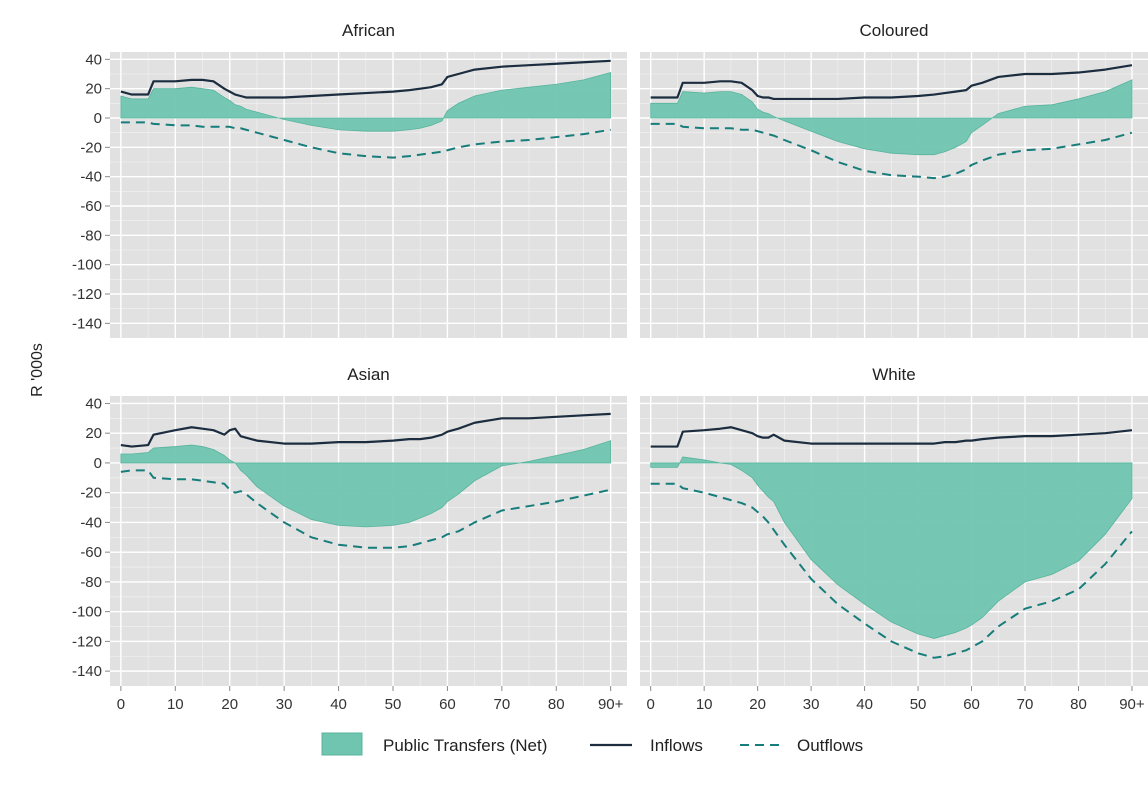 The image size is (1148, 785). What do you see at coordinates (465, 745) in the screenshot?
I see `legend-label-public-transfers: Public Transfers (Net)` at bounding box center [465, 745].